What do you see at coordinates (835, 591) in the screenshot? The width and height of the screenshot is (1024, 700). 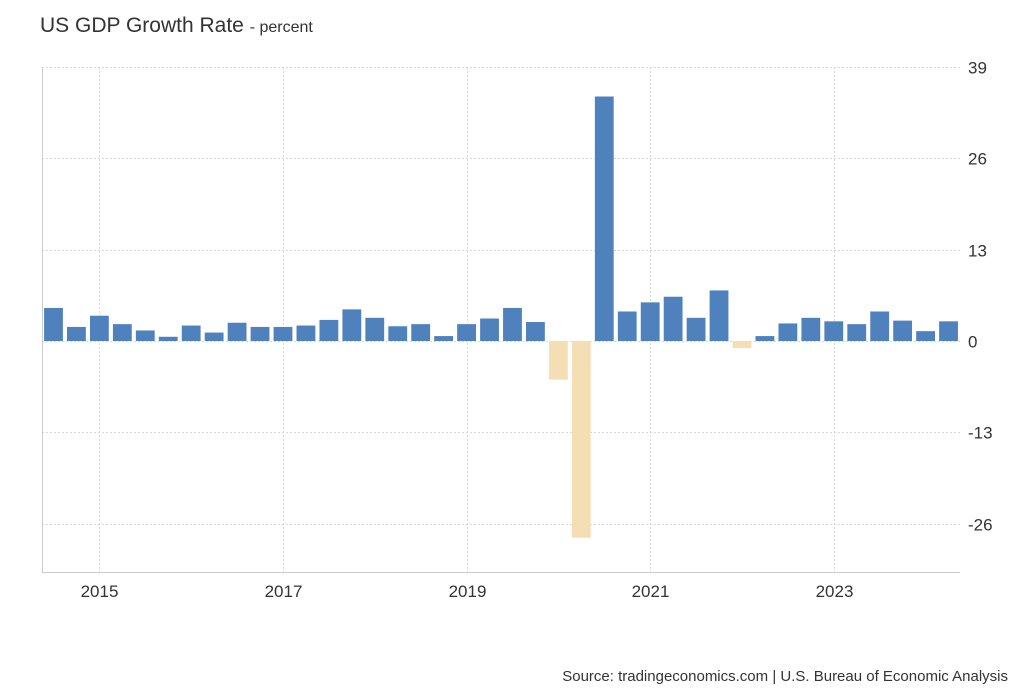 I see `x-tick-label: 2023` at bounding box center [835, 591].